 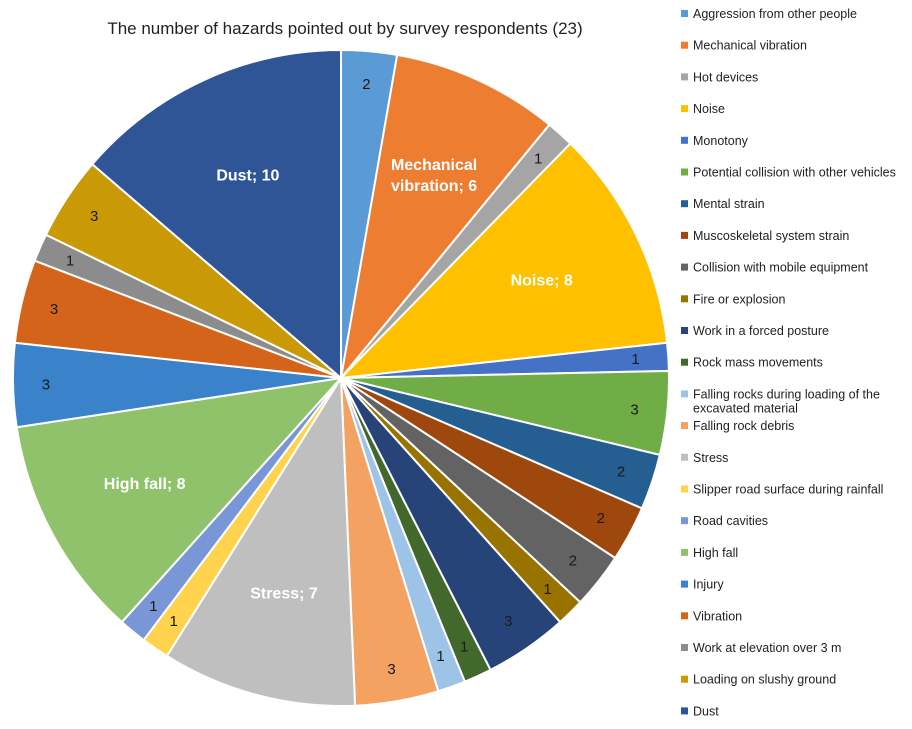 What do you see at coordinates (542, 281) in the screenshot?
I see `data-label-noise: Noise; 8` at bounding box center [542, 281].